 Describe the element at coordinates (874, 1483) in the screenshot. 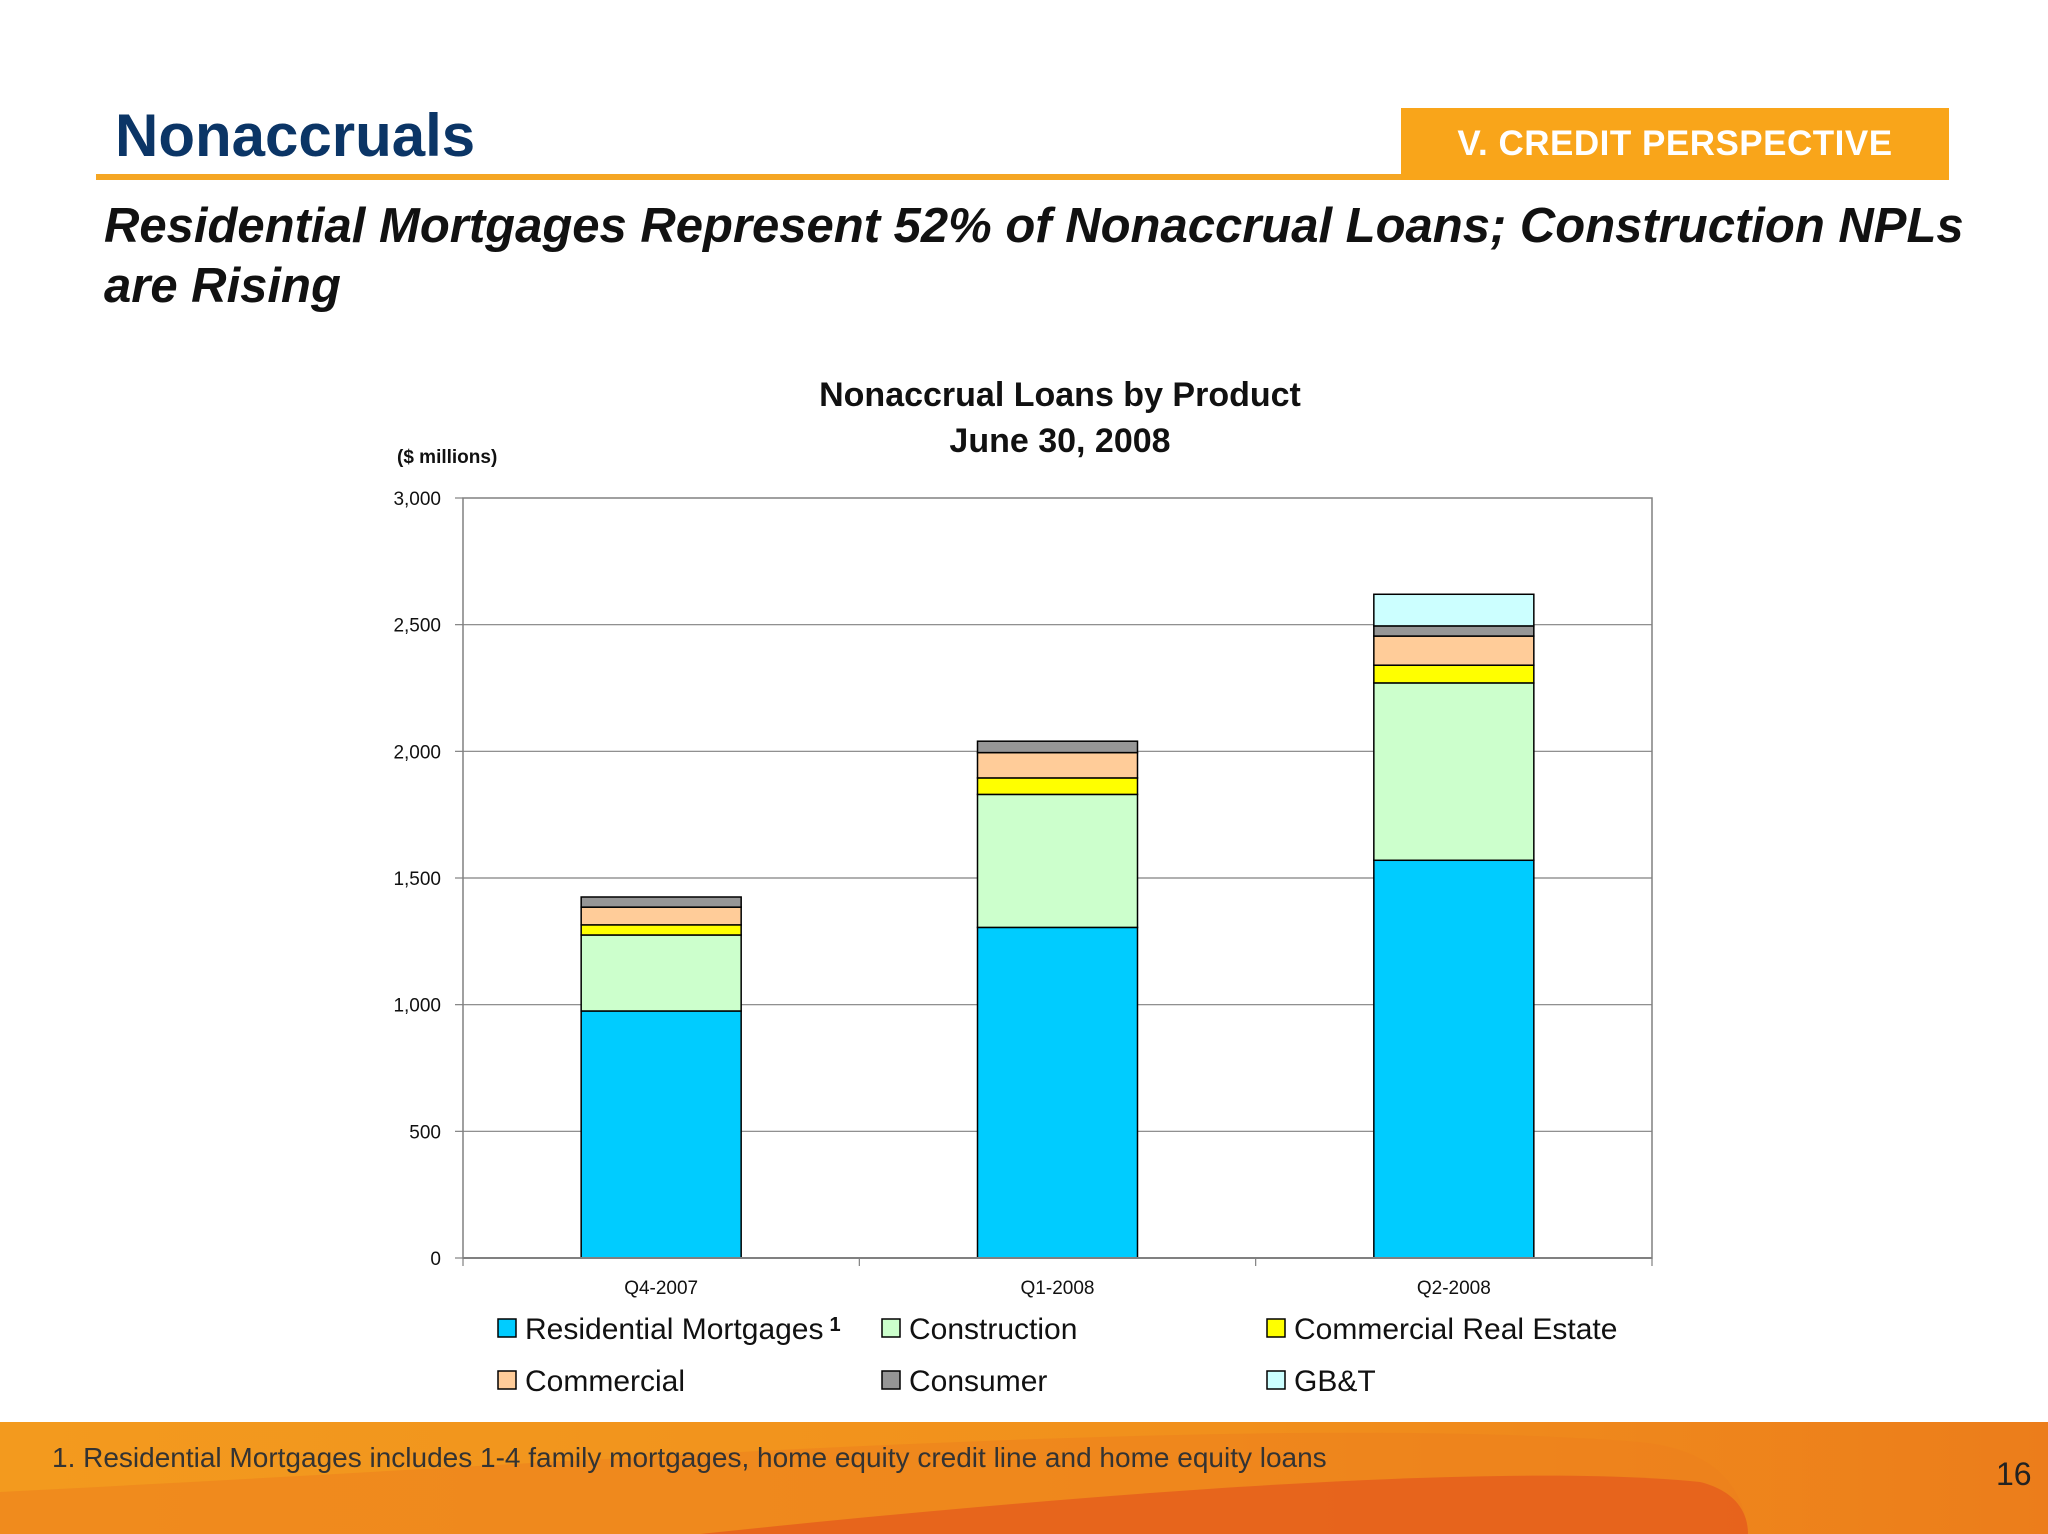

I see `footer-swoosh` at that location.